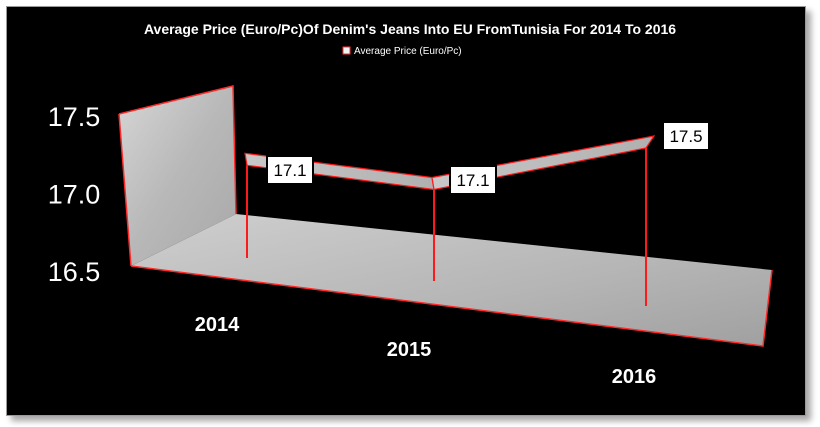  I want to click on data-labels: 17.1 17.1 17.5, so click(488, 158).